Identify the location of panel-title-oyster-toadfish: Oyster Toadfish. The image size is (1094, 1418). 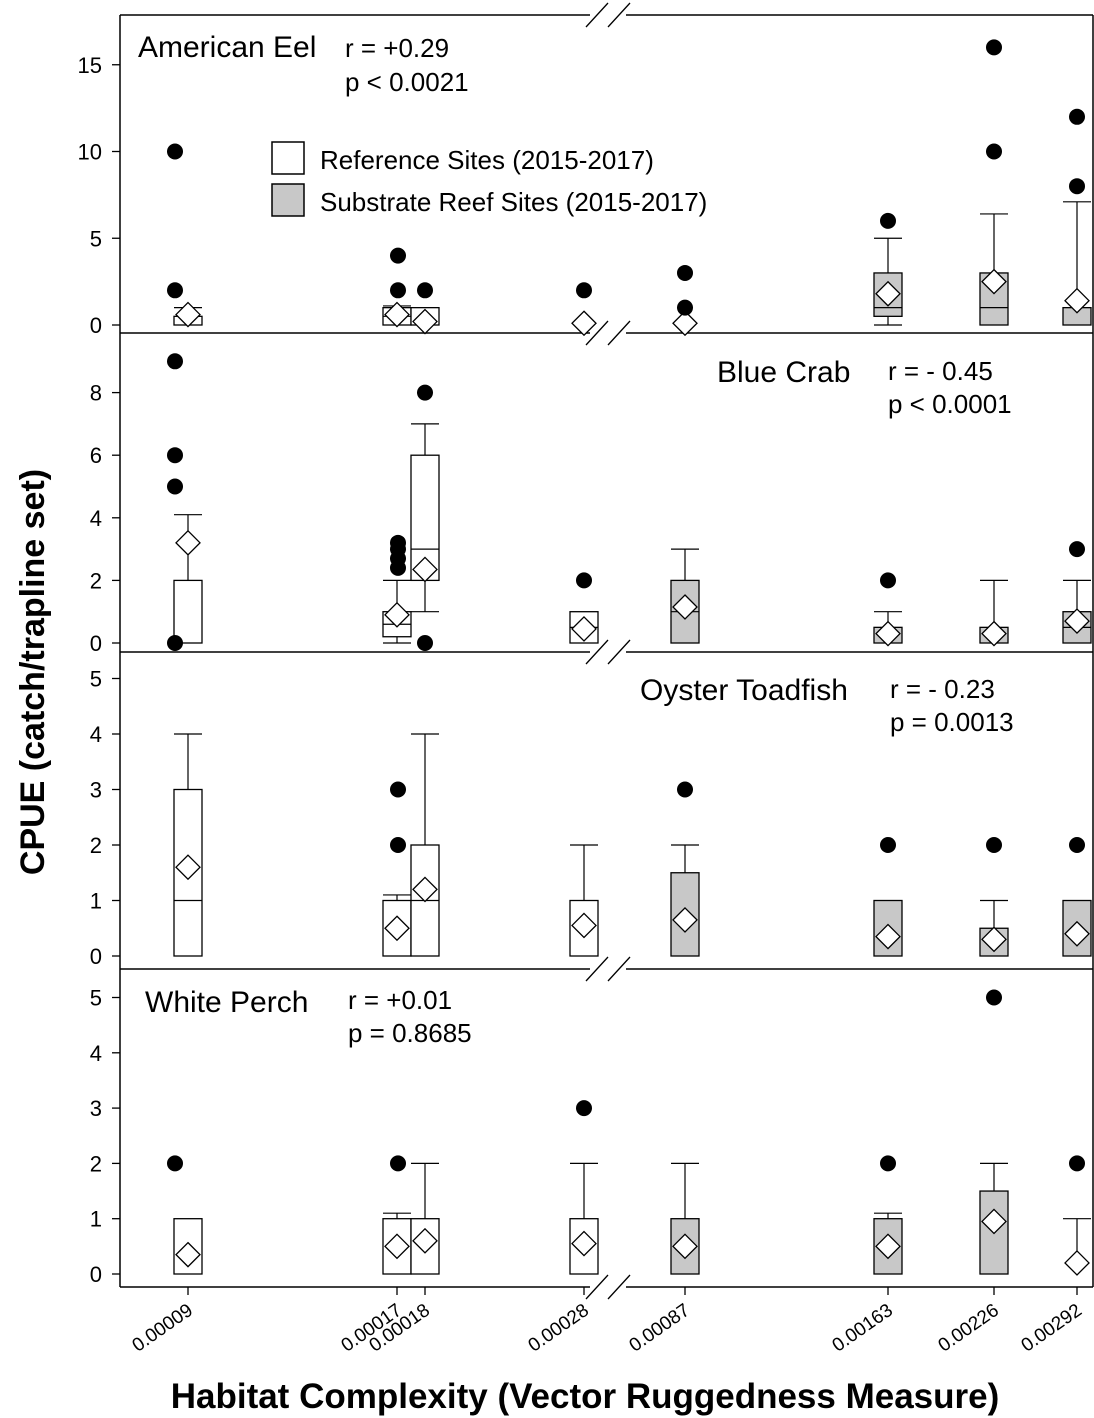
(744, 690).